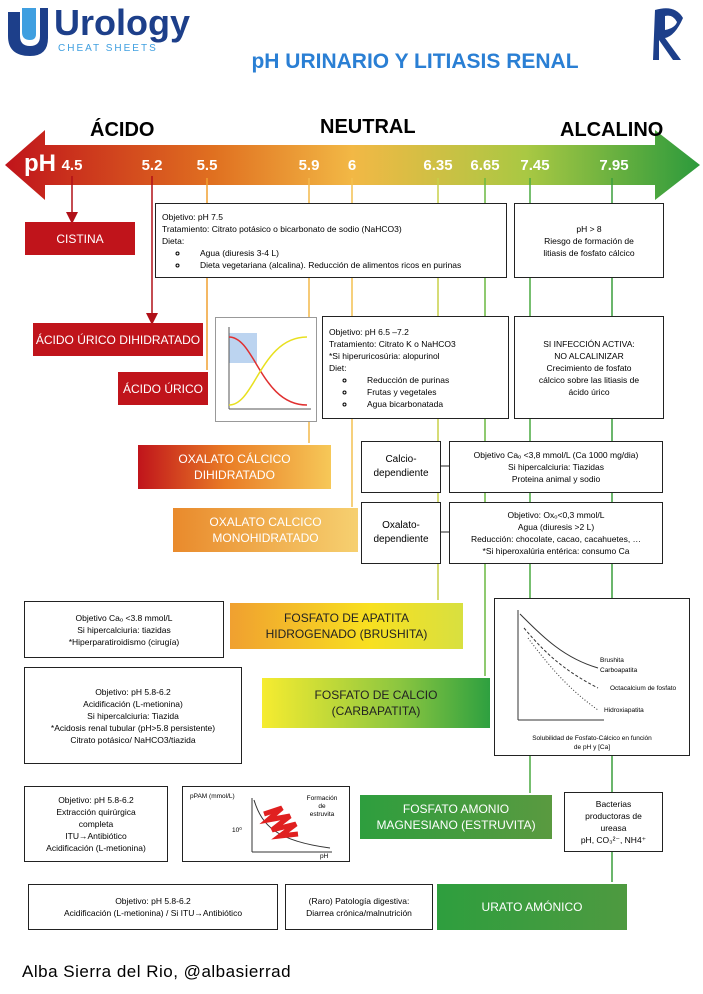 The height and width of the screenshot is (994, 703). What do you see at coordinates (72, 165) in the screenshot?
I see `ph-tick: 4.5` at bounding box center [72, 165].